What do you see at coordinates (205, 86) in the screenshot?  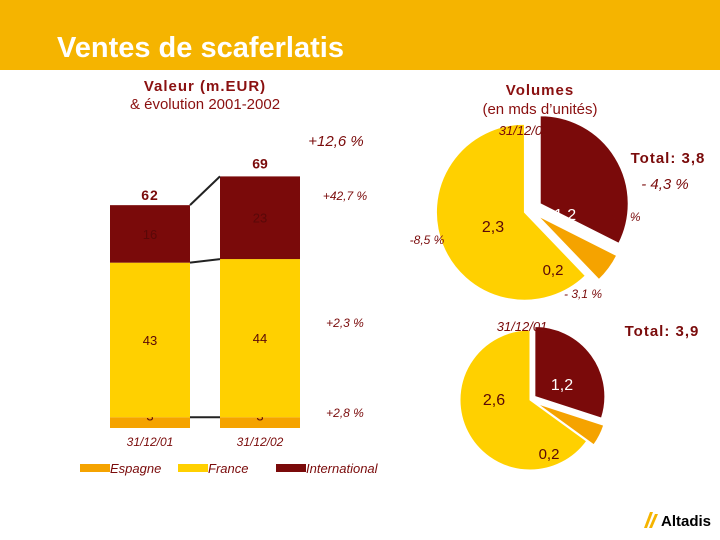 I see `value-chart-subtitle: Valeur (m.EUR)` at bounding box center [205, 86].